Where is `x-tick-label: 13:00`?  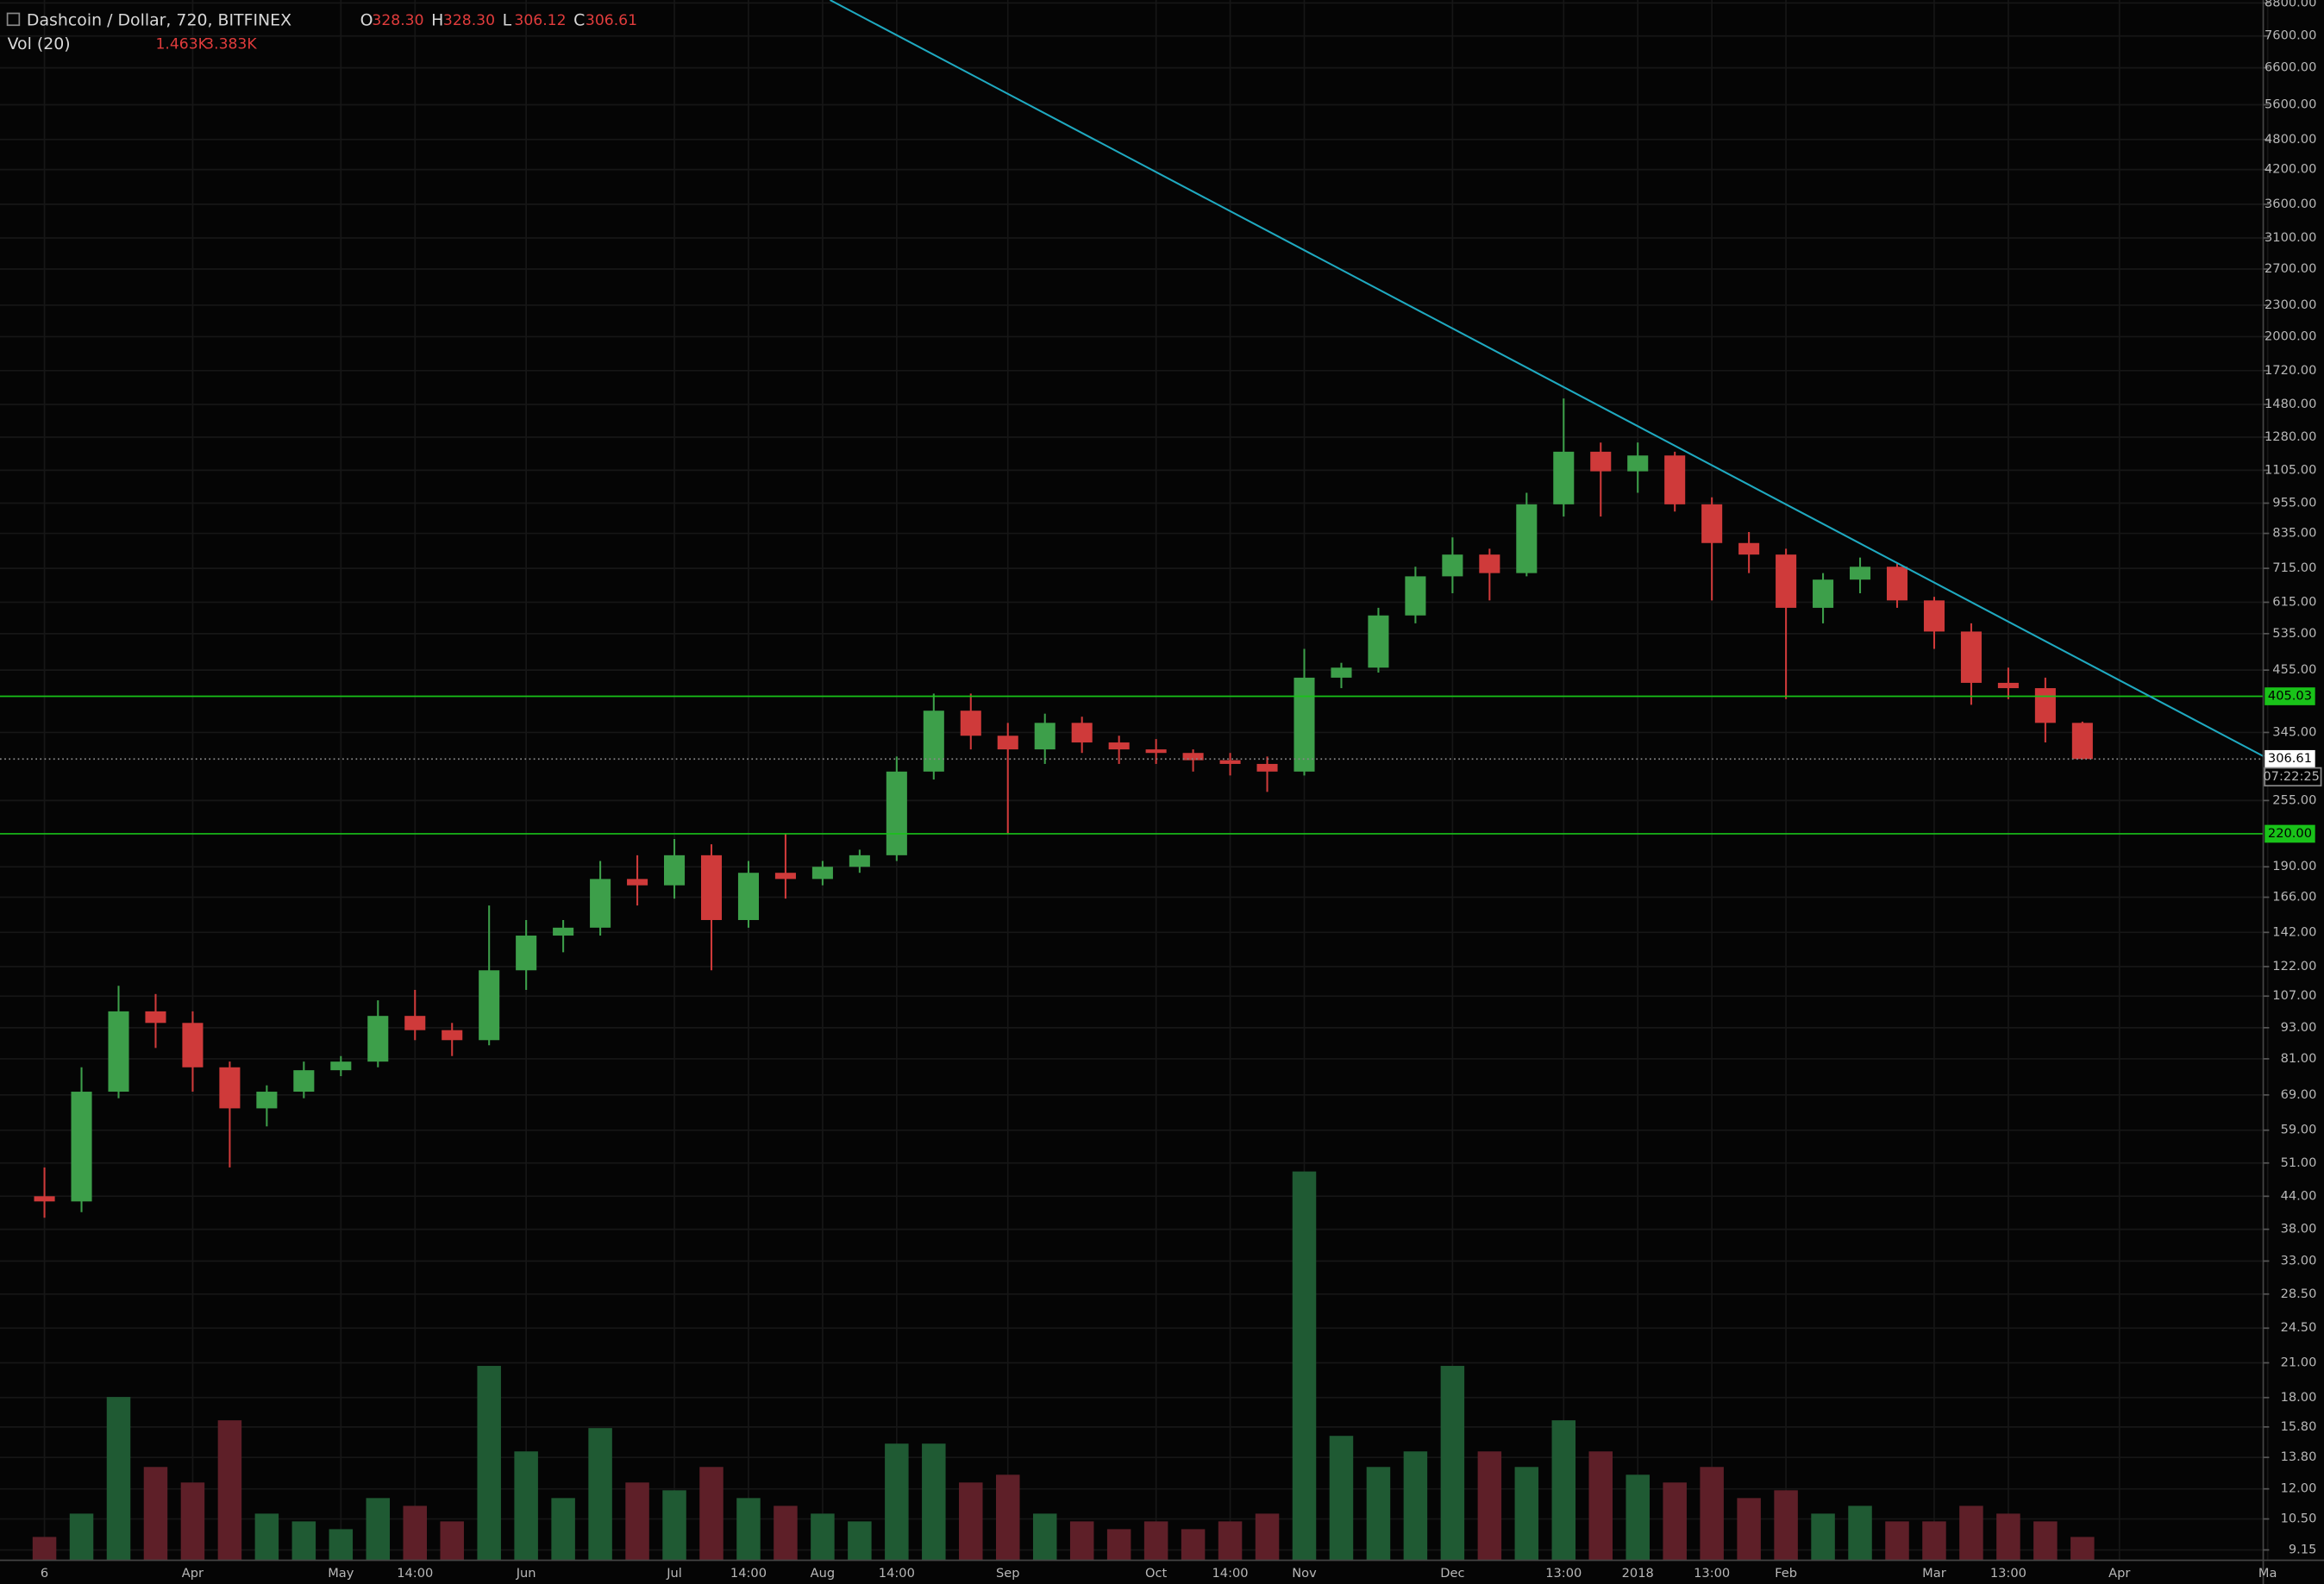
x-tick-label: 13:00 is located at coordinates (1563, 1573).